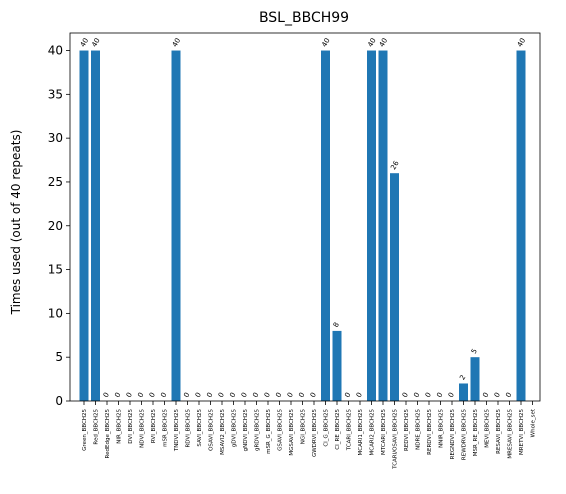  I want to click on x-tick-label: RESAVI_BBCH25, so click(499, 430).